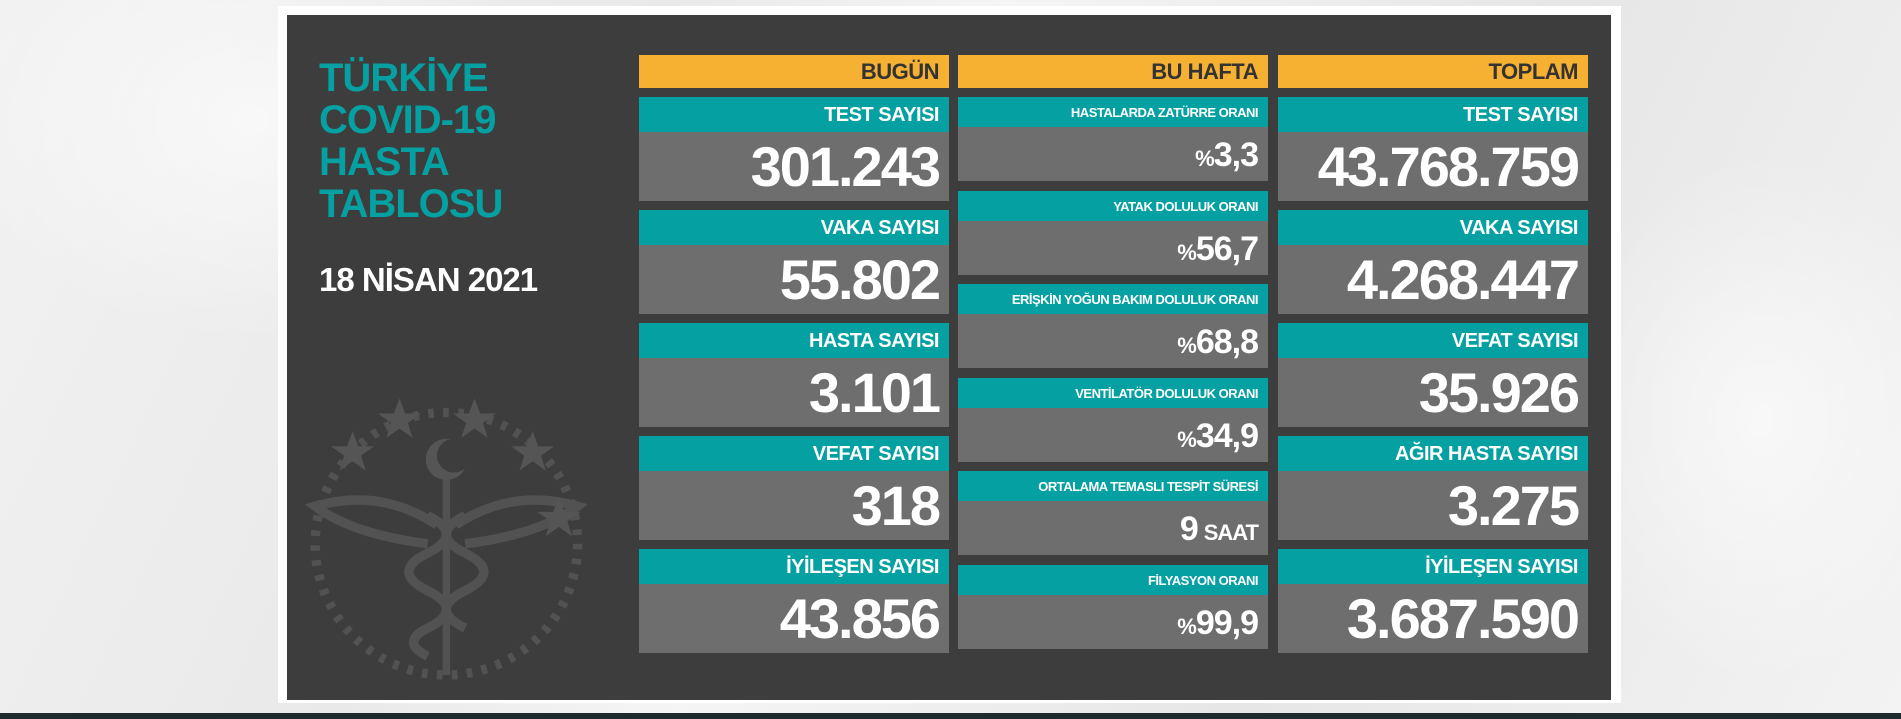  I want to click on stat-value: 55.802, so click(794, 279).